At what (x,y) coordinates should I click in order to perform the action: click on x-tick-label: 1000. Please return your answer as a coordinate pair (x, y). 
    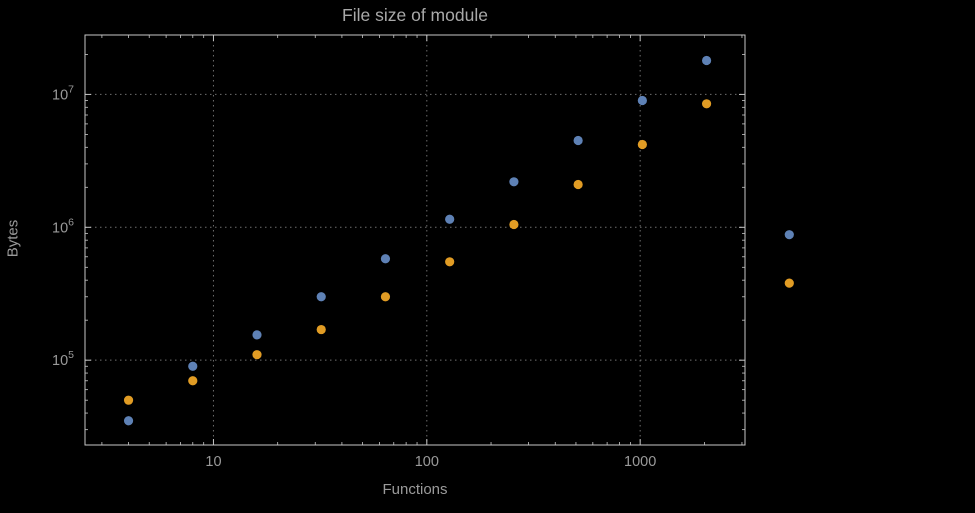
    Looking at the image, I should click on (640, 462).